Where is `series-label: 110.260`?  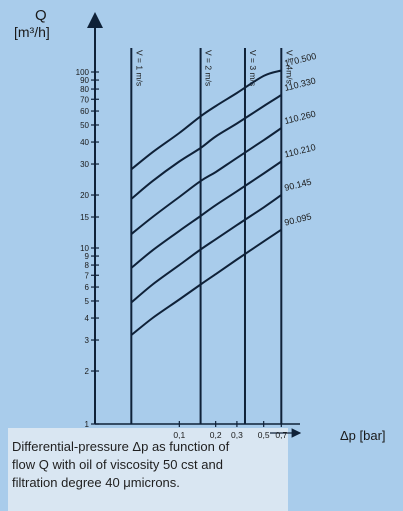
series-label: 110.260 is located at coordinates (299, 117).